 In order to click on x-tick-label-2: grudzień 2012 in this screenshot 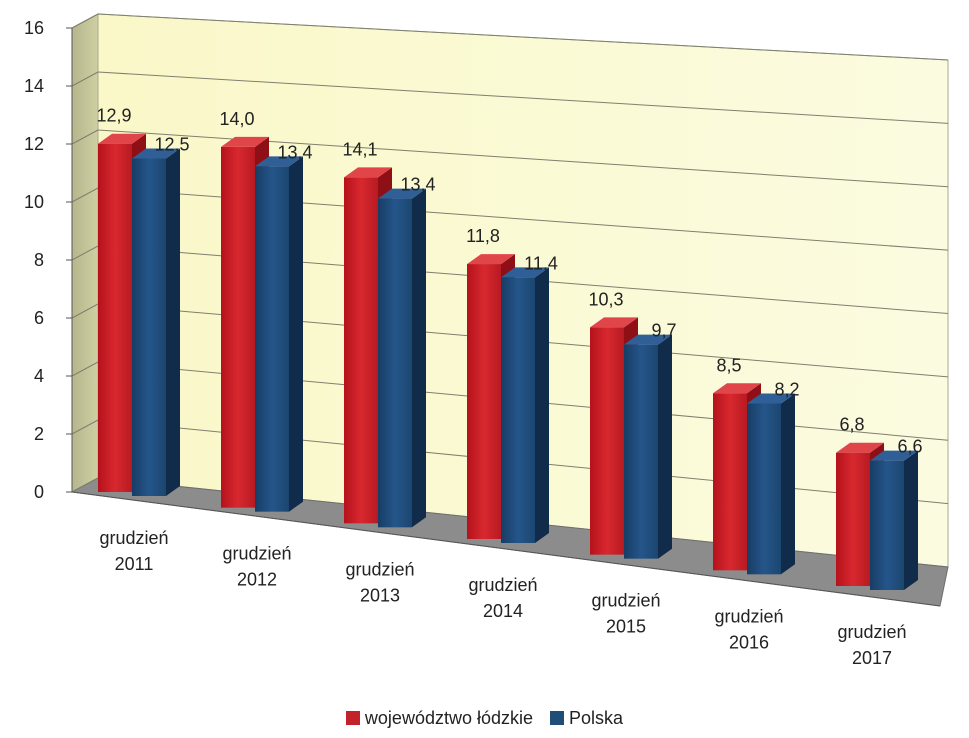, I will do `click(256, 567)`.